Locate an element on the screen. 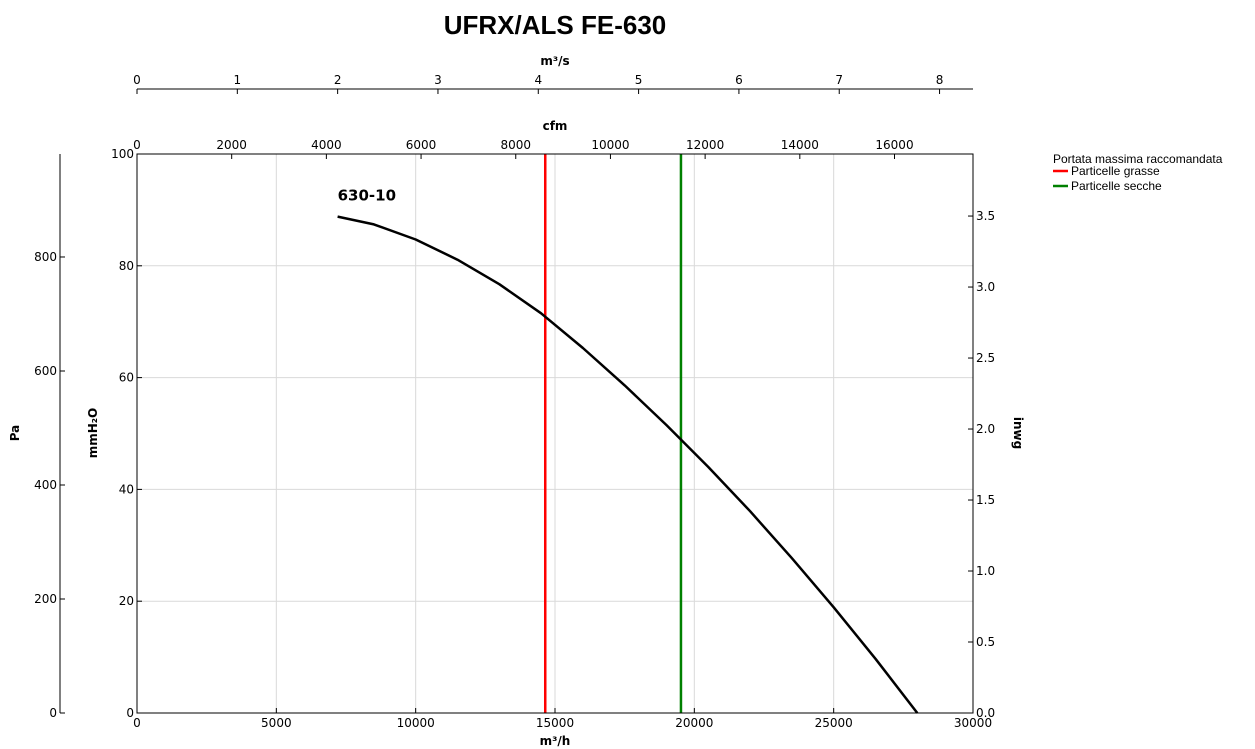 This screenshot has width=1255, height=749. cfm-tick-label: 8000 is located at coordinates (515, 145).